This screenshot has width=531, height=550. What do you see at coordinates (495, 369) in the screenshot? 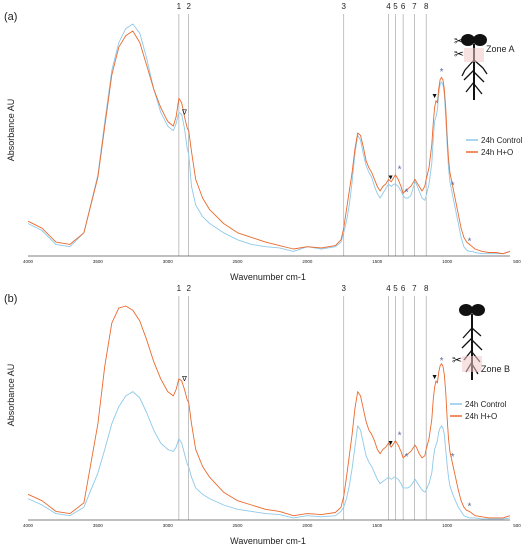
I see `zone-label: Zone B` at bounding box center [495, 369].